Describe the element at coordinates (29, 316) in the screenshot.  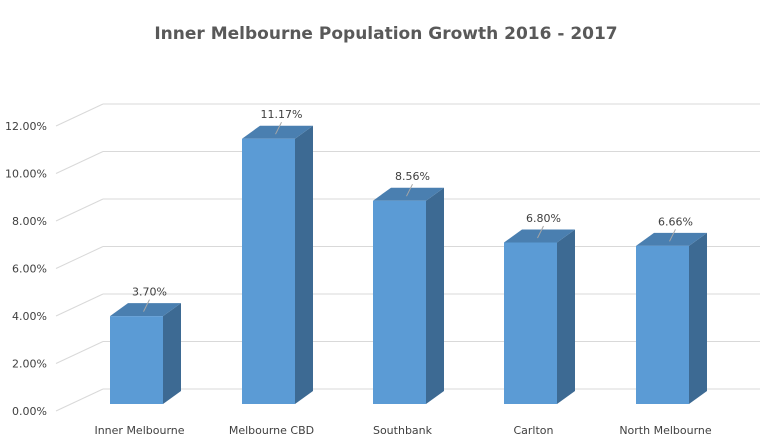
I see `y-tick-label: 4.00%` at that location.